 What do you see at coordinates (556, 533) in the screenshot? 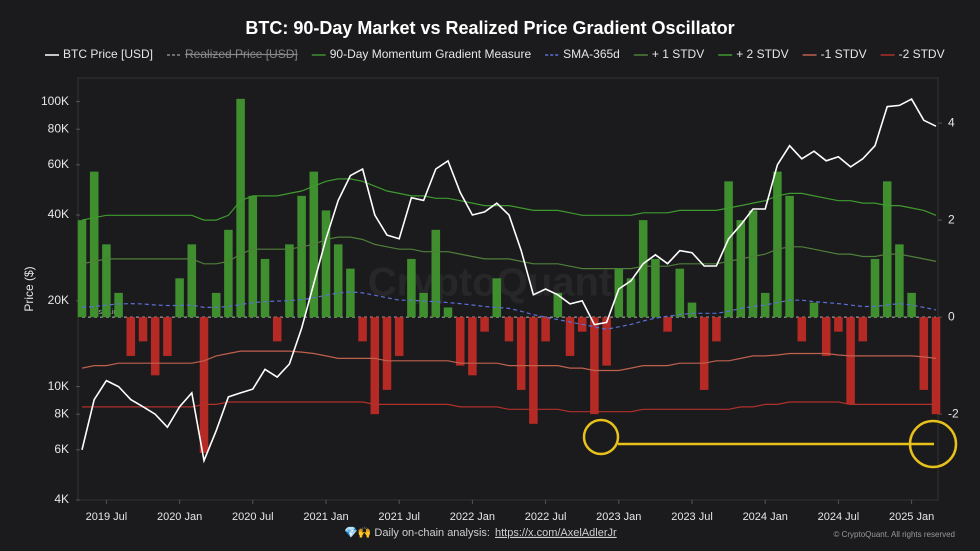
I see `footer-link: https://x.com/AxelAdlerJr` at bounding box center [556, 533].